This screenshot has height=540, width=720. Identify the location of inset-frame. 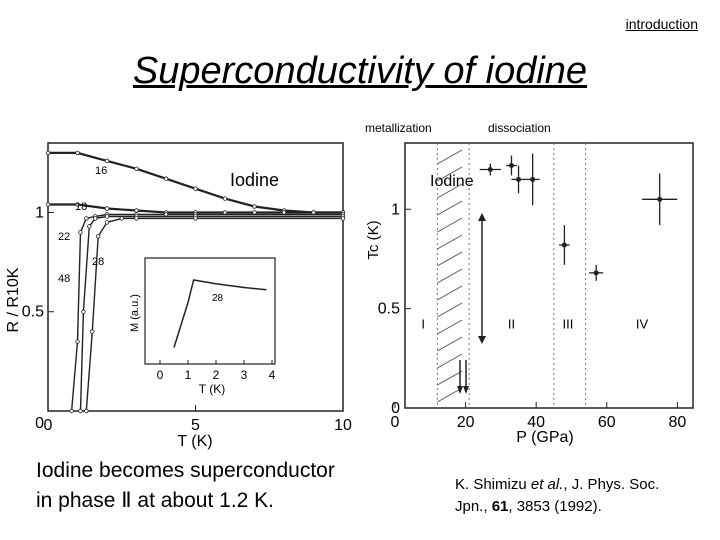
(210, 311).